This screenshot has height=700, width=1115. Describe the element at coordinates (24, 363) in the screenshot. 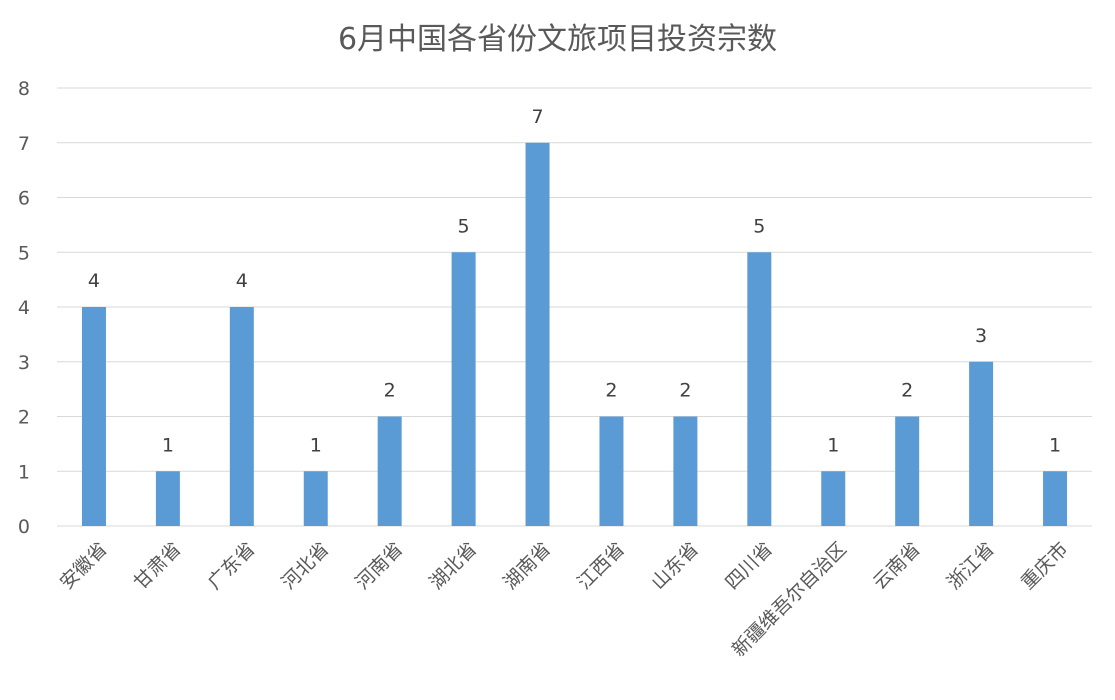

I see `y-tick-label-3: 3` at that location.